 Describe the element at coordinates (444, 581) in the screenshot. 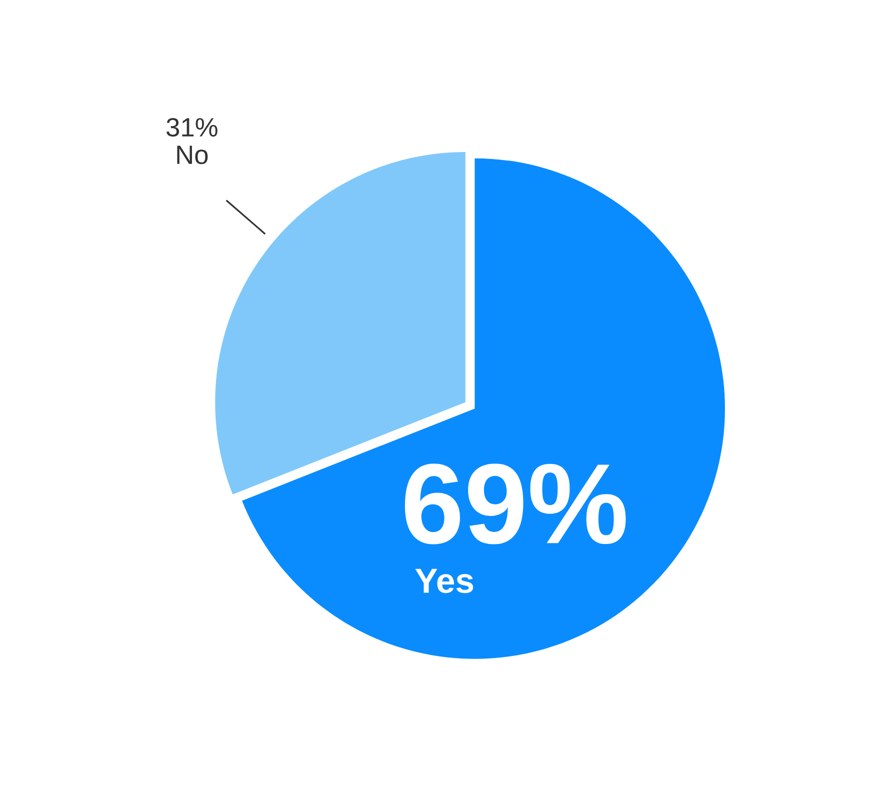

I see `slice-label: Yes` at that location.